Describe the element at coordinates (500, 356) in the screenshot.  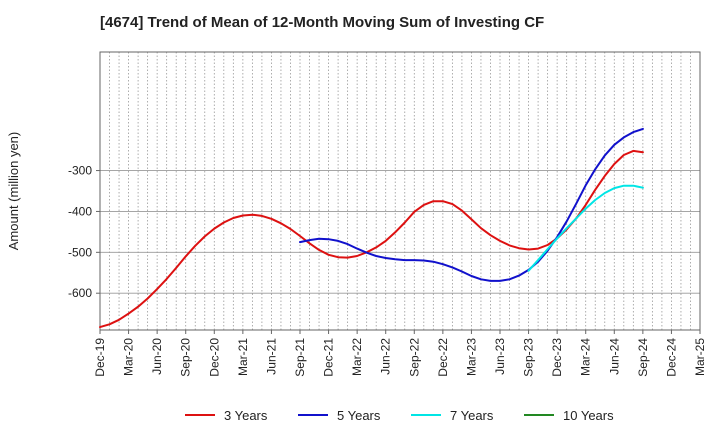
I see `x-tick-label: Jun-23` at that location.